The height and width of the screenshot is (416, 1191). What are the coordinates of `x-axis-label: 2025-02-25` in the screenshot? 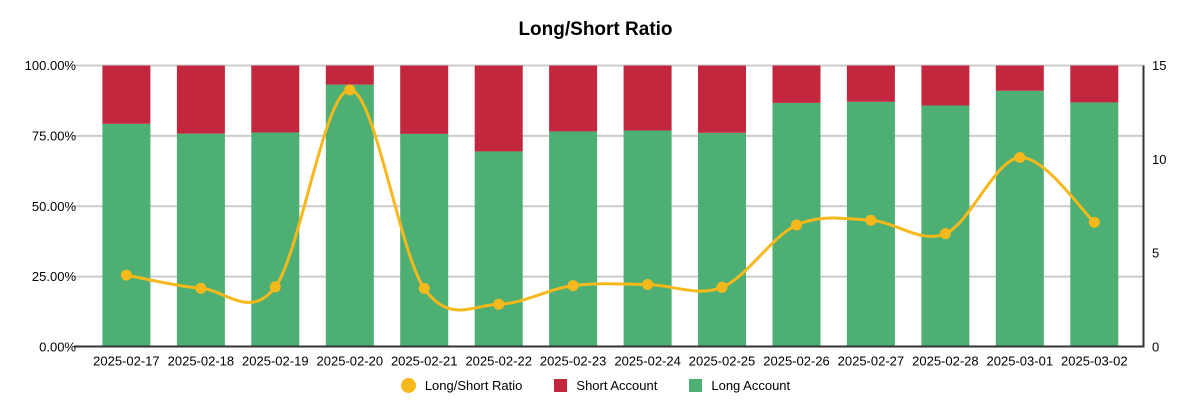 It's located at (722, 361).